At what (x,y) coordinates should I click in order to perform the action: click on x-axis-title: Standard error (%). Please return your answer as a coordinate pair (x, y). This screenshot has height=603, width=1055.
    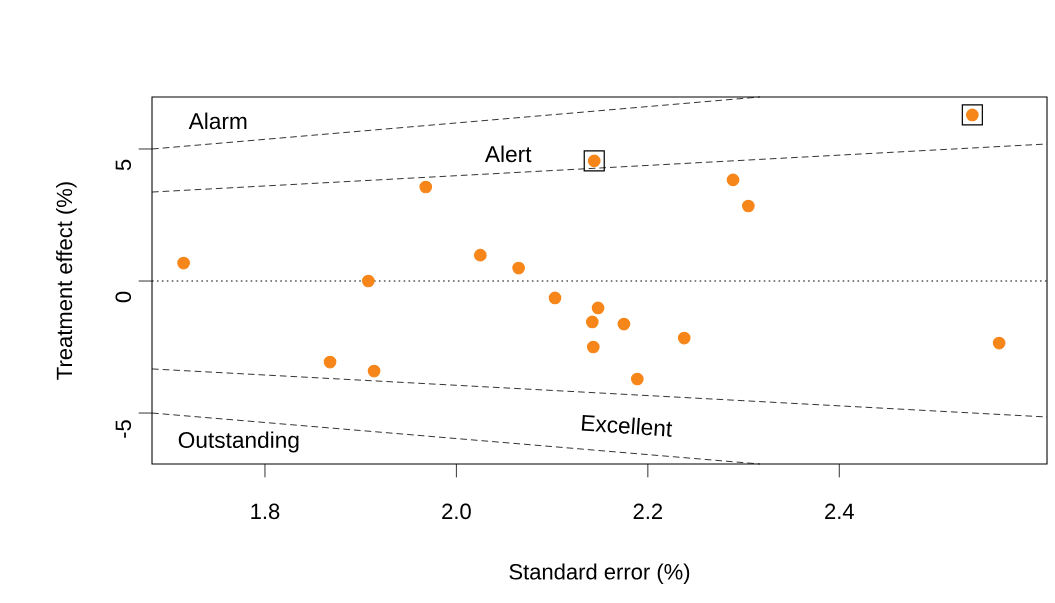
    Looking at the image, I should click on (599, 573).